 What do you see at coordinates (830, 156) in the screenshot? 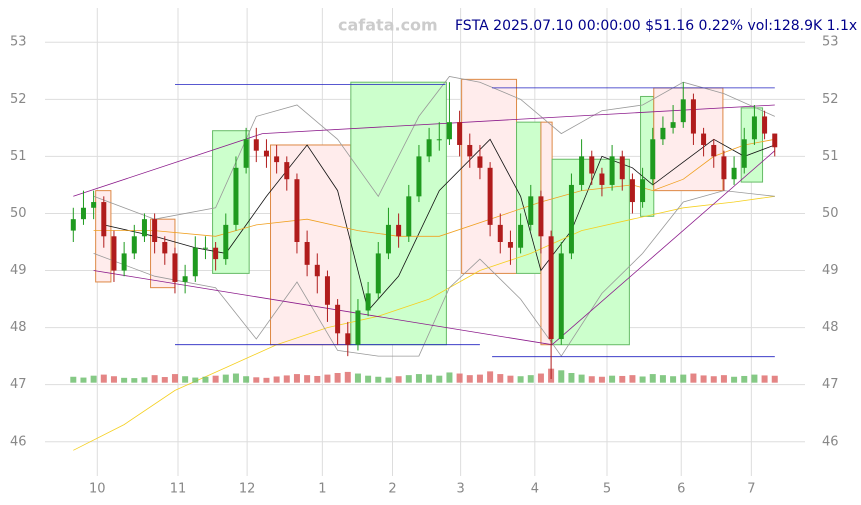
I see `y-tick-label-right: 51` at bounding box center [830, 156].